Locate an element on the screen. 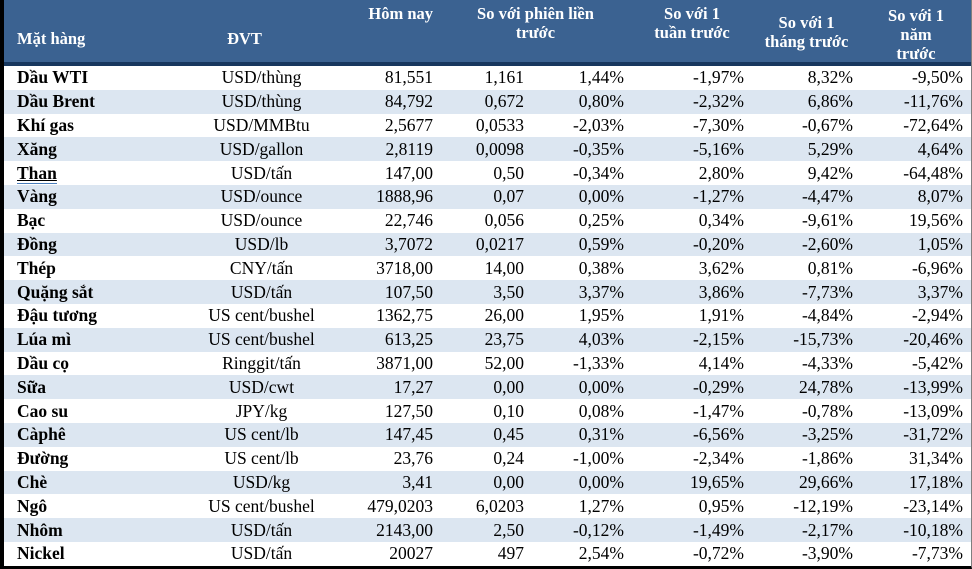 This screenshot has height=569, width=972. commodity-name: Khí gas is located at coordinates (45, 124).